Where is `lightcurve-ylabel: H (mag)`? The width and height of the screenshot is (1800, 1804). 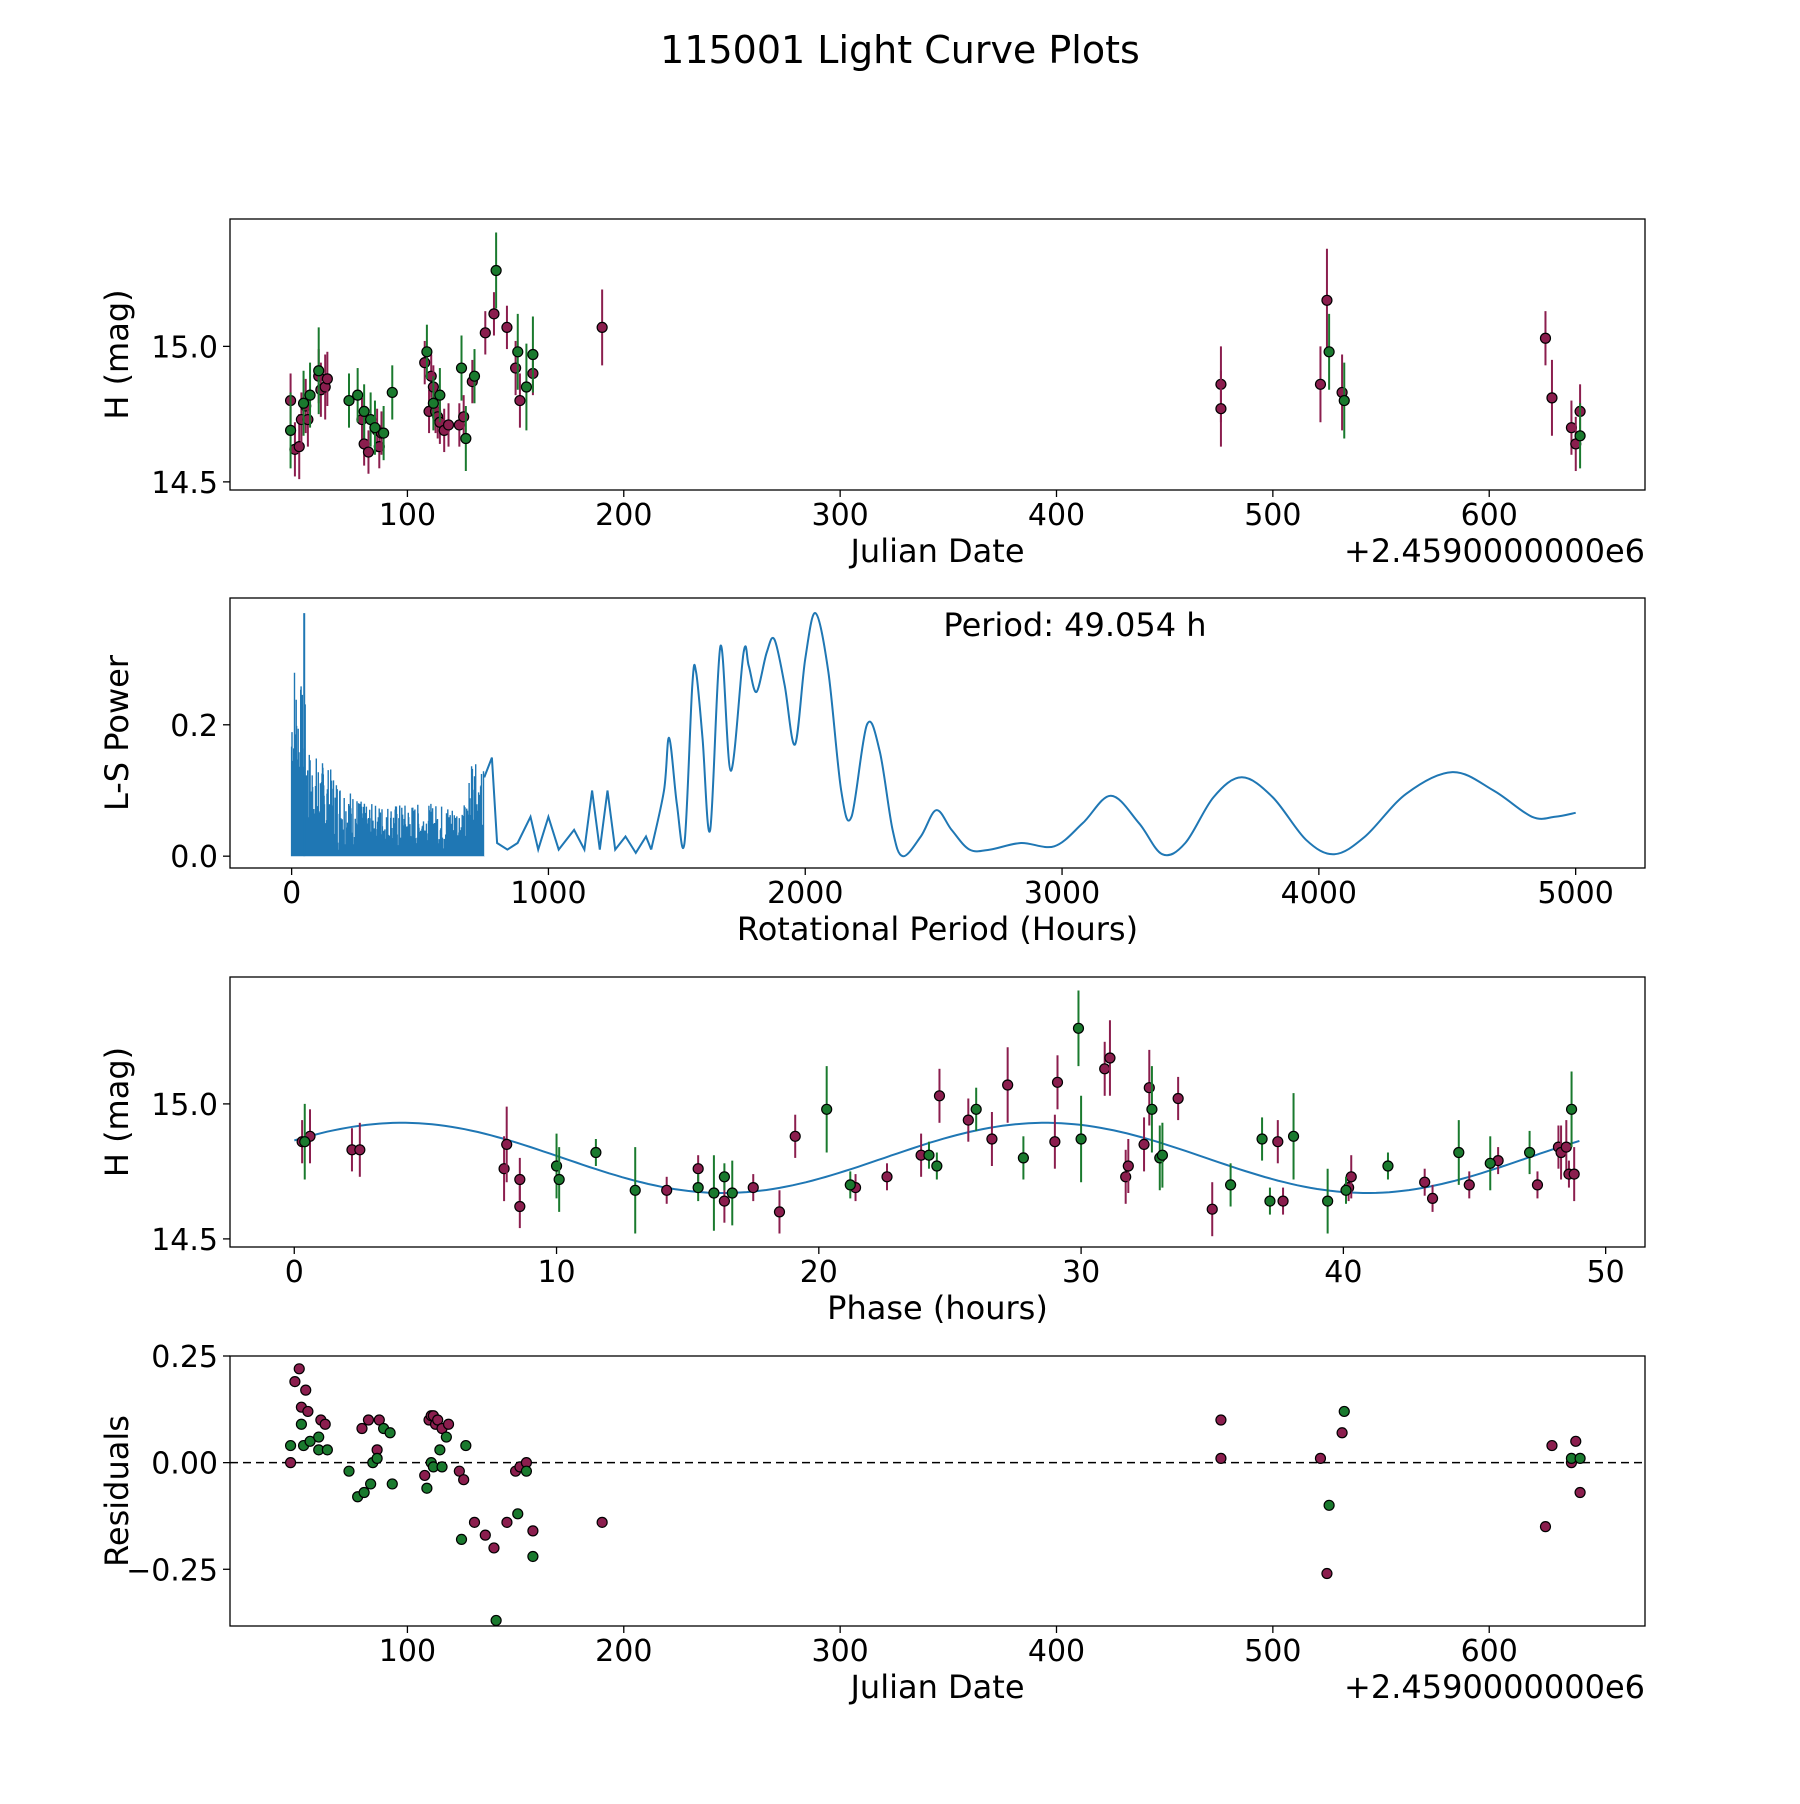
lightcurve-ylabel: H (mag) is located at coordinates (117, 354).